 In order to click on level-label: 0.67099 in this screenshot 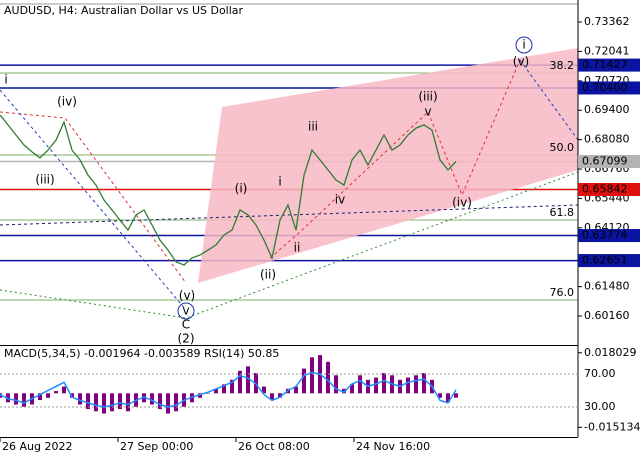, I will do `click(605, 160)`.